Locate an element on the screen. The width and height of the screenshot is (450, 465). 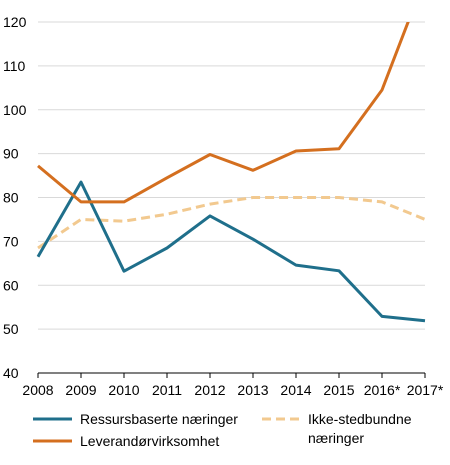
x-tick-label: 2011 is located at coordinates (167, 390).